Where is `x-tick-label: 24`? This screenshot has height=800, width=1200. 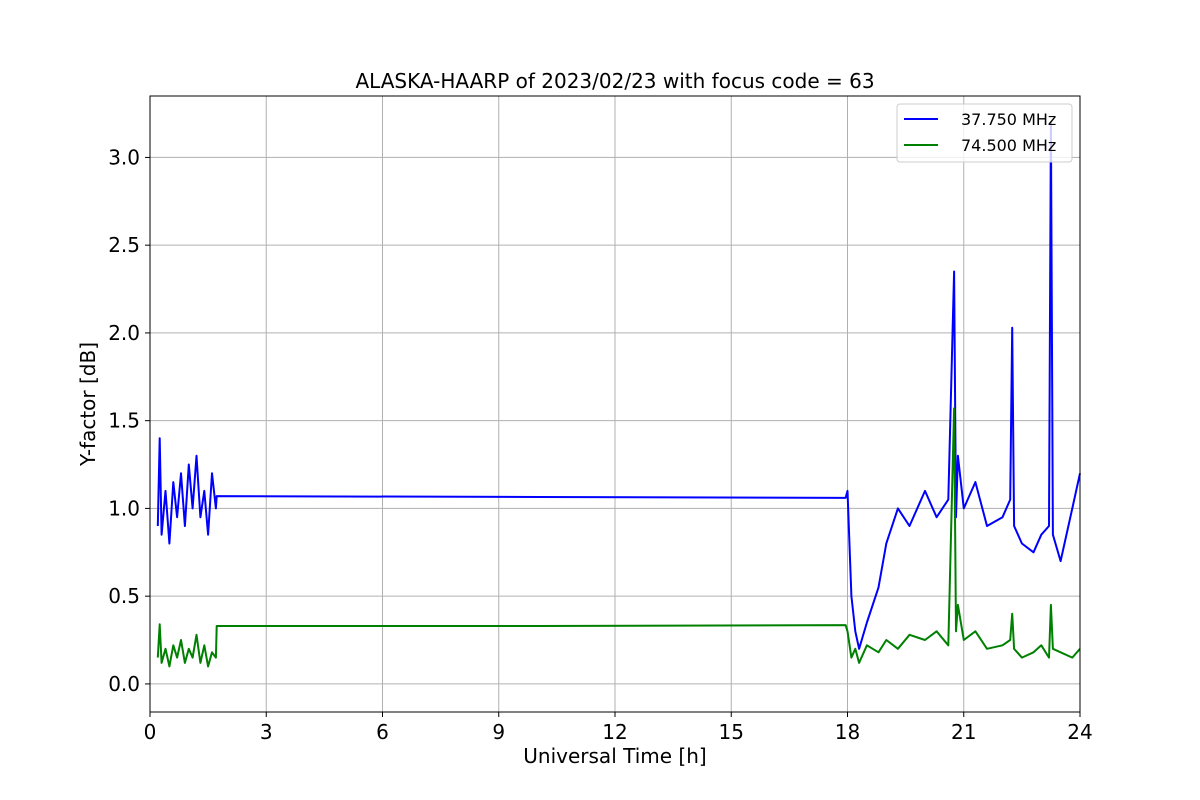 x-tick-label: 24 is located at coordinates (1079, 732).